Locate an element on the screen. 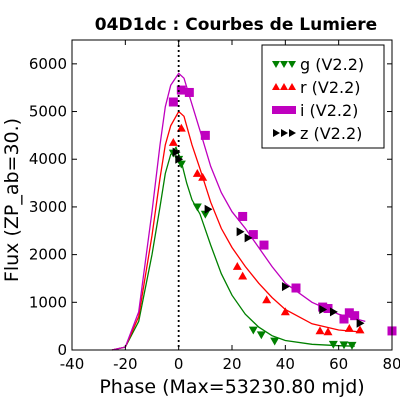 Image resolution: width=400 pixels, height=400 pixels. y-axis-label: Flux (ZP_ab=30.) is located at coordinates (12, 200).